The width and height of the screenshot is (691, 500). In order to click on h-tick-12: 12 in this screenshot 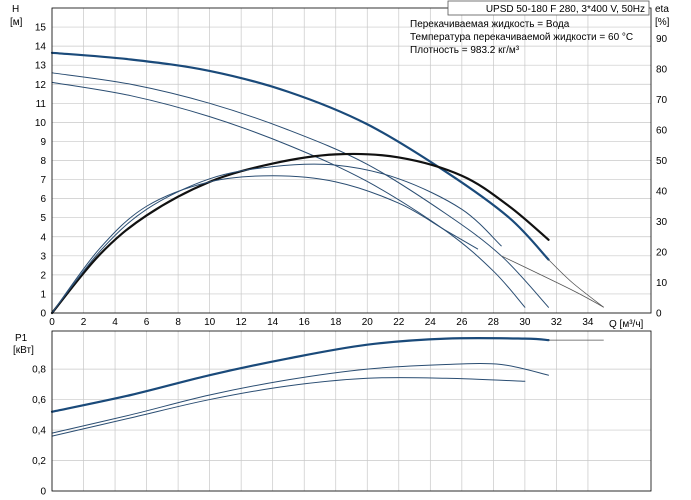, I will do `click(41, 85)`.